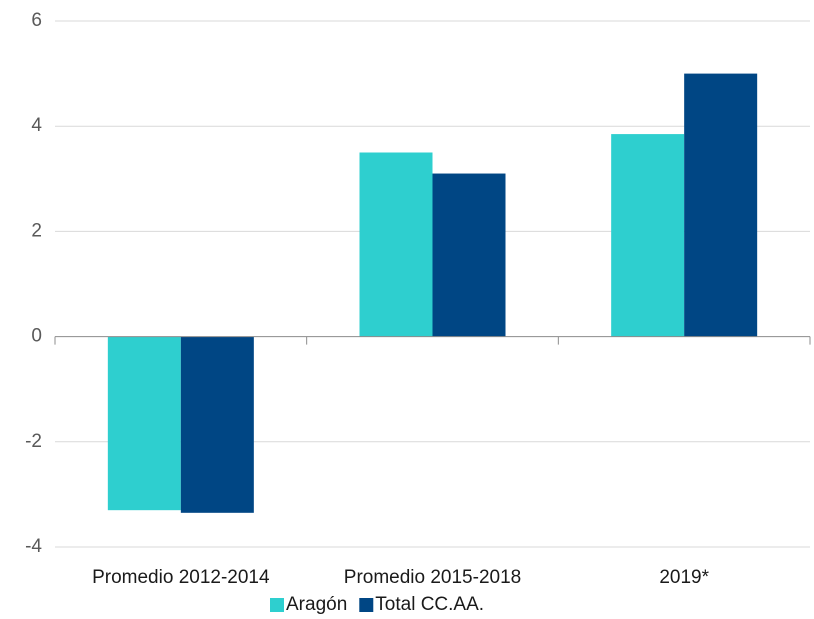 This screenshot has height=619, width=814. What do you see at coordinates (684, 577) in the screenshot?
I see `x-tick-label: 2019*` at bounding box center [684, 577].